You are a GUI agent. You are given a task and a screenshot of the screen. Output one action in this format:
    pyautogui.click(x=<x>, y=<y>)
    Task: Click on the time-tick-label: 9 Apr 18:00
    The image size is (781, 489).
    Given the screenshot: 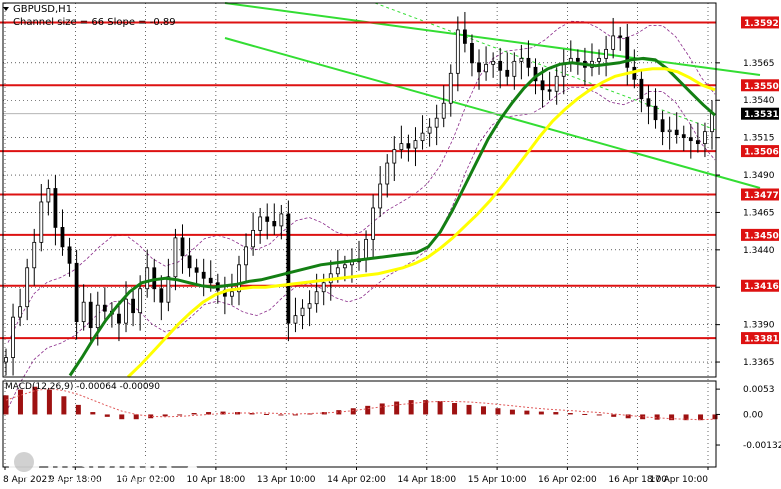 What is the action you would take?
    pyautogui.click(x=75, y=480)
    